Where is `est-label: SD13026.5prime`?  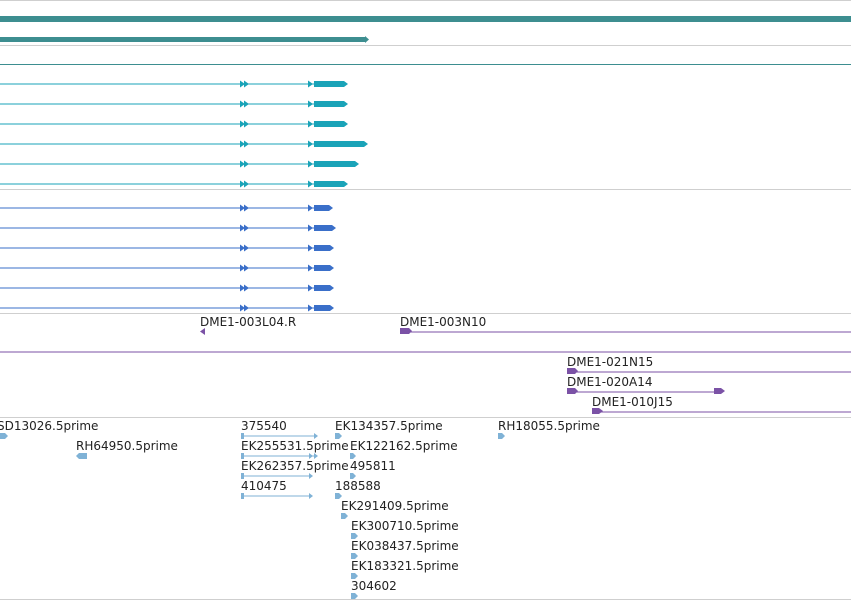 est-label: SD13026.5prime is located at coordinates (49, 426).